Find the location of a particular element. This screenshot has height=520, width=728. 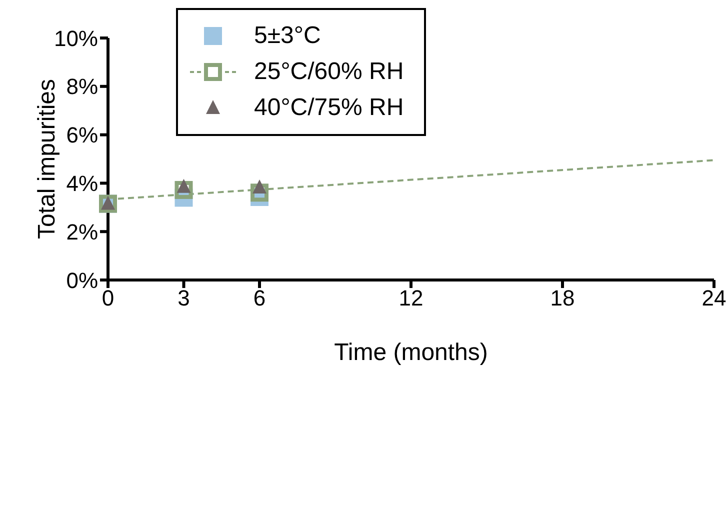

y-tick-label: 4% is located at coordinates (82, 183).